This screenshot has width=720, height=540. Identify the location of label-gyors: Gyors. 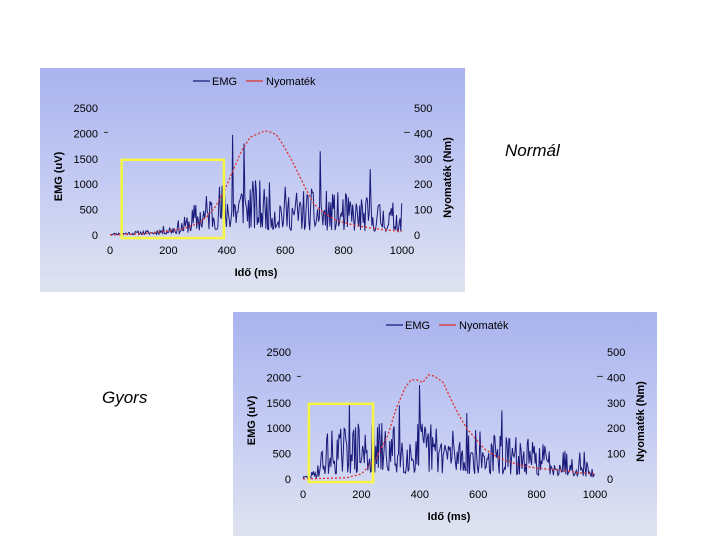
(125, 397).